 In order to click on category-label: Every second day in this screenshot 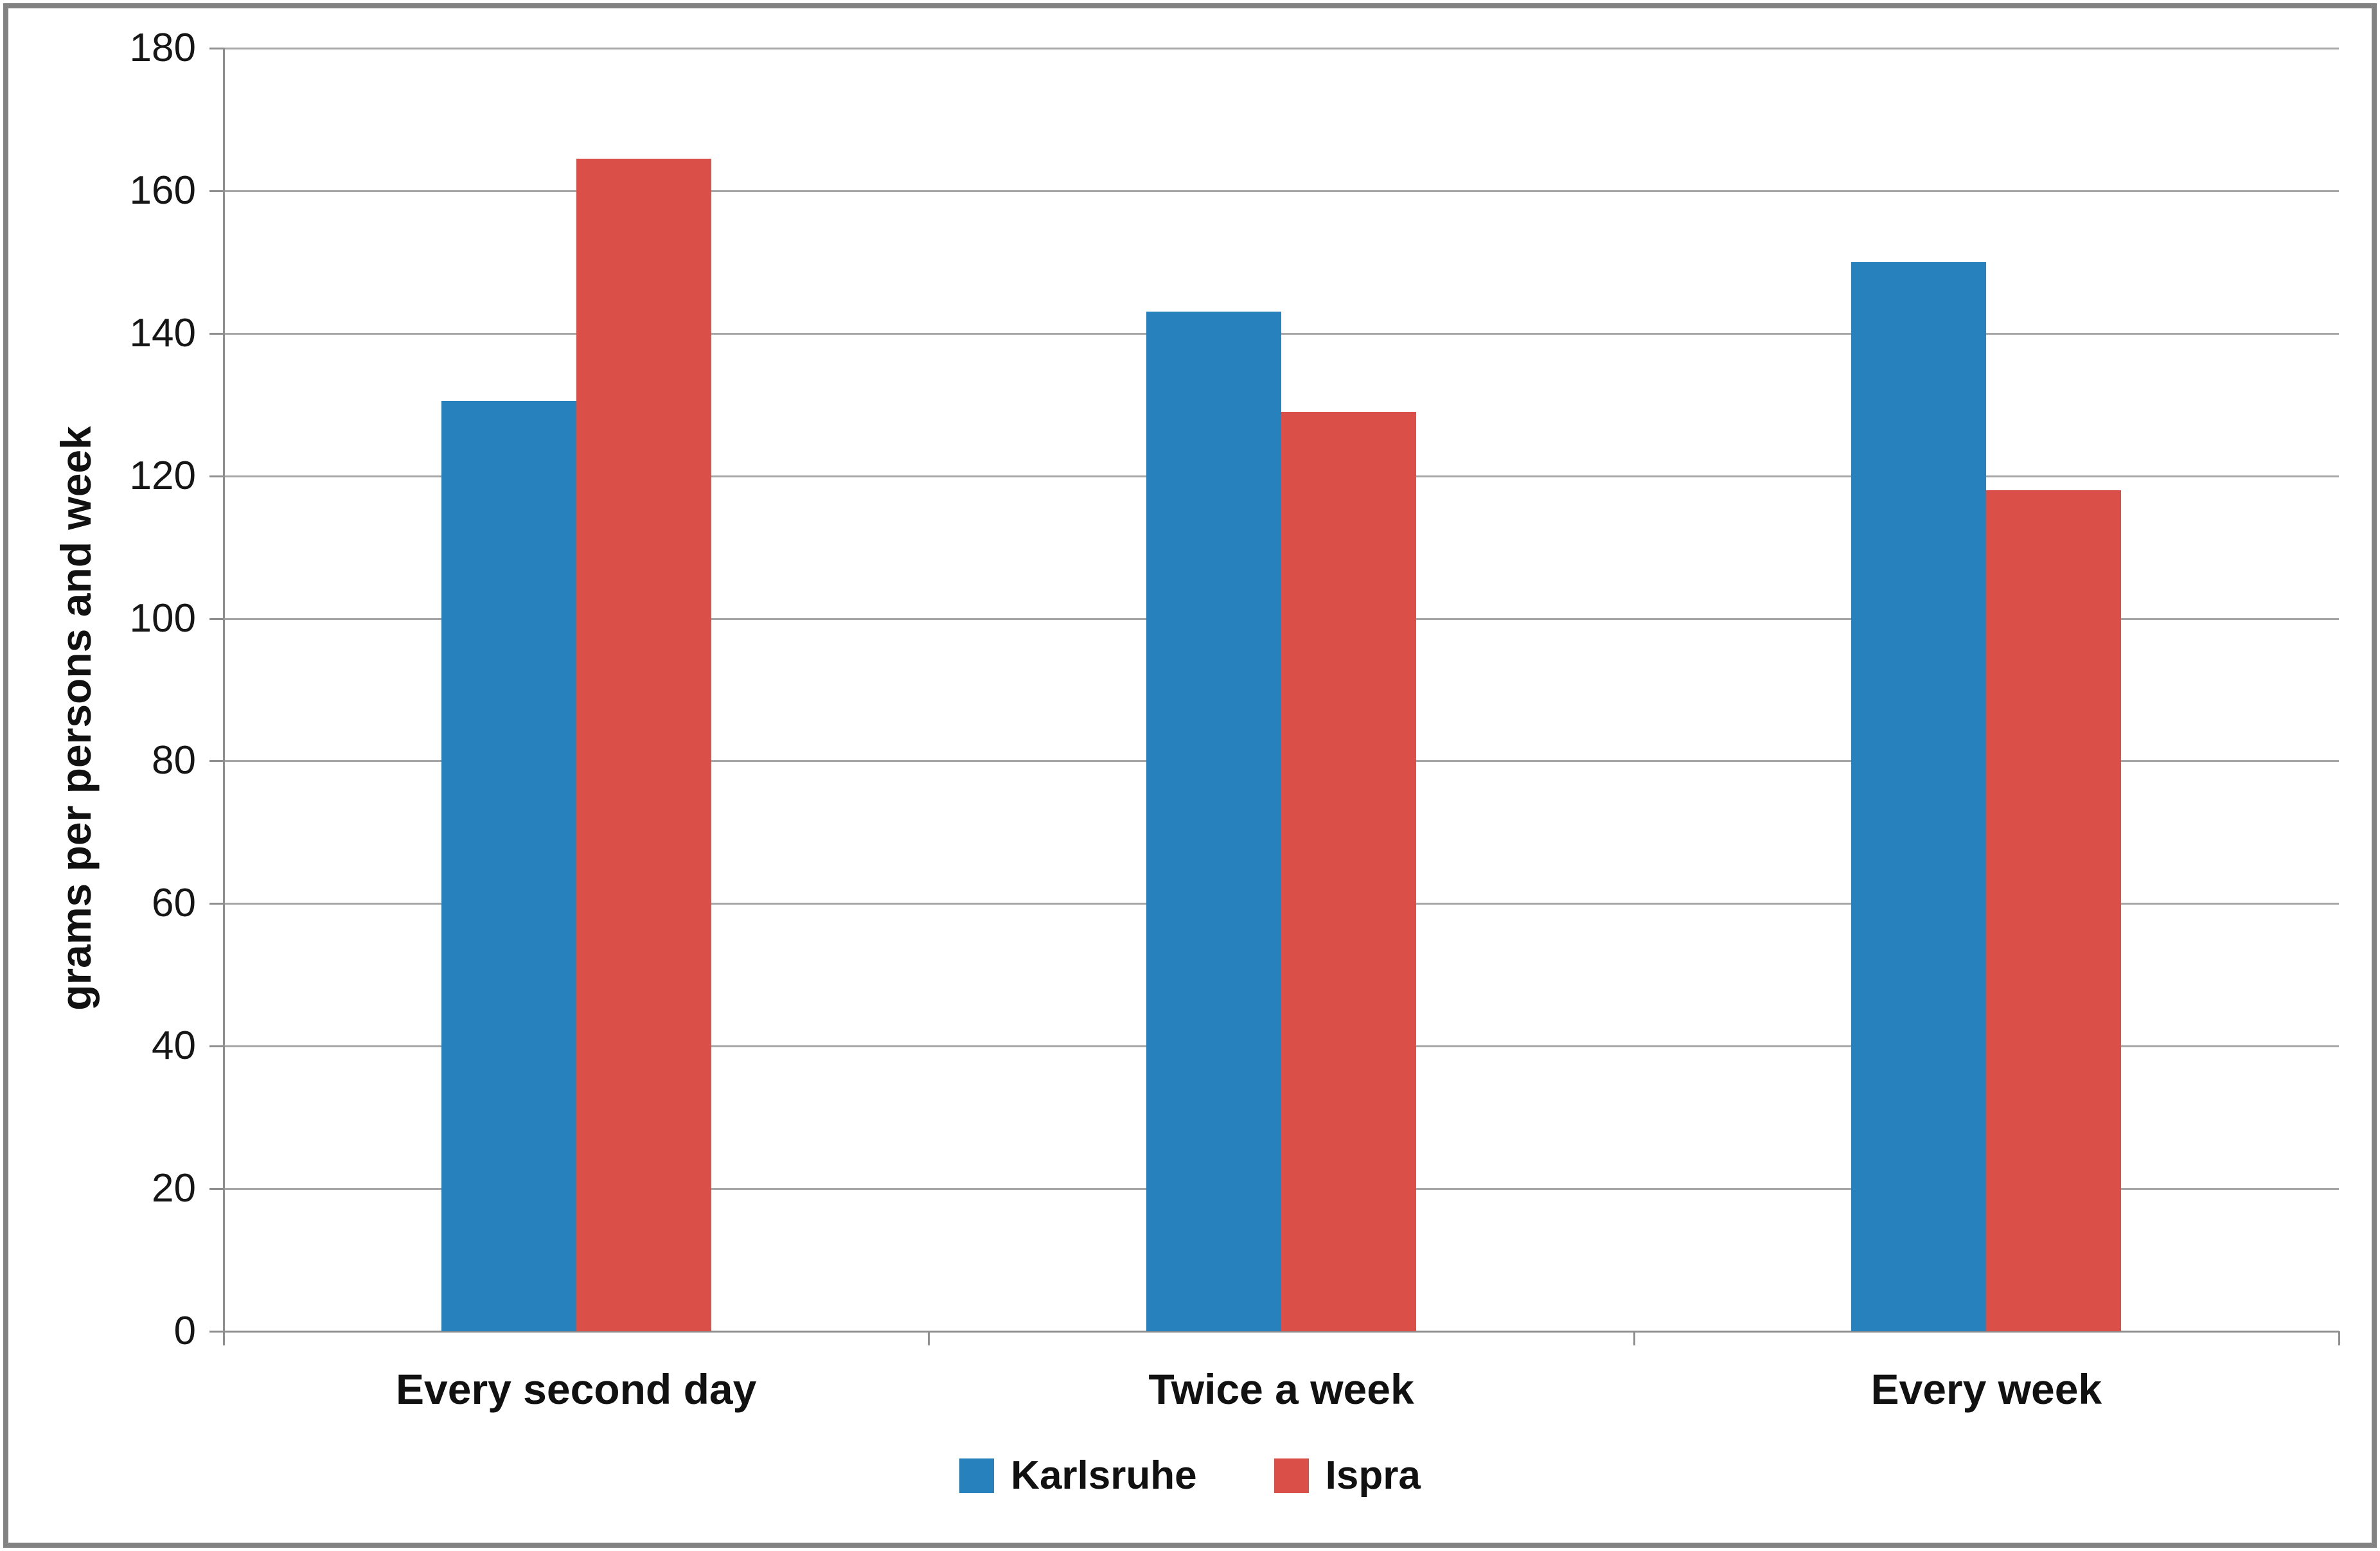, I will do `click(576, 1389)`.